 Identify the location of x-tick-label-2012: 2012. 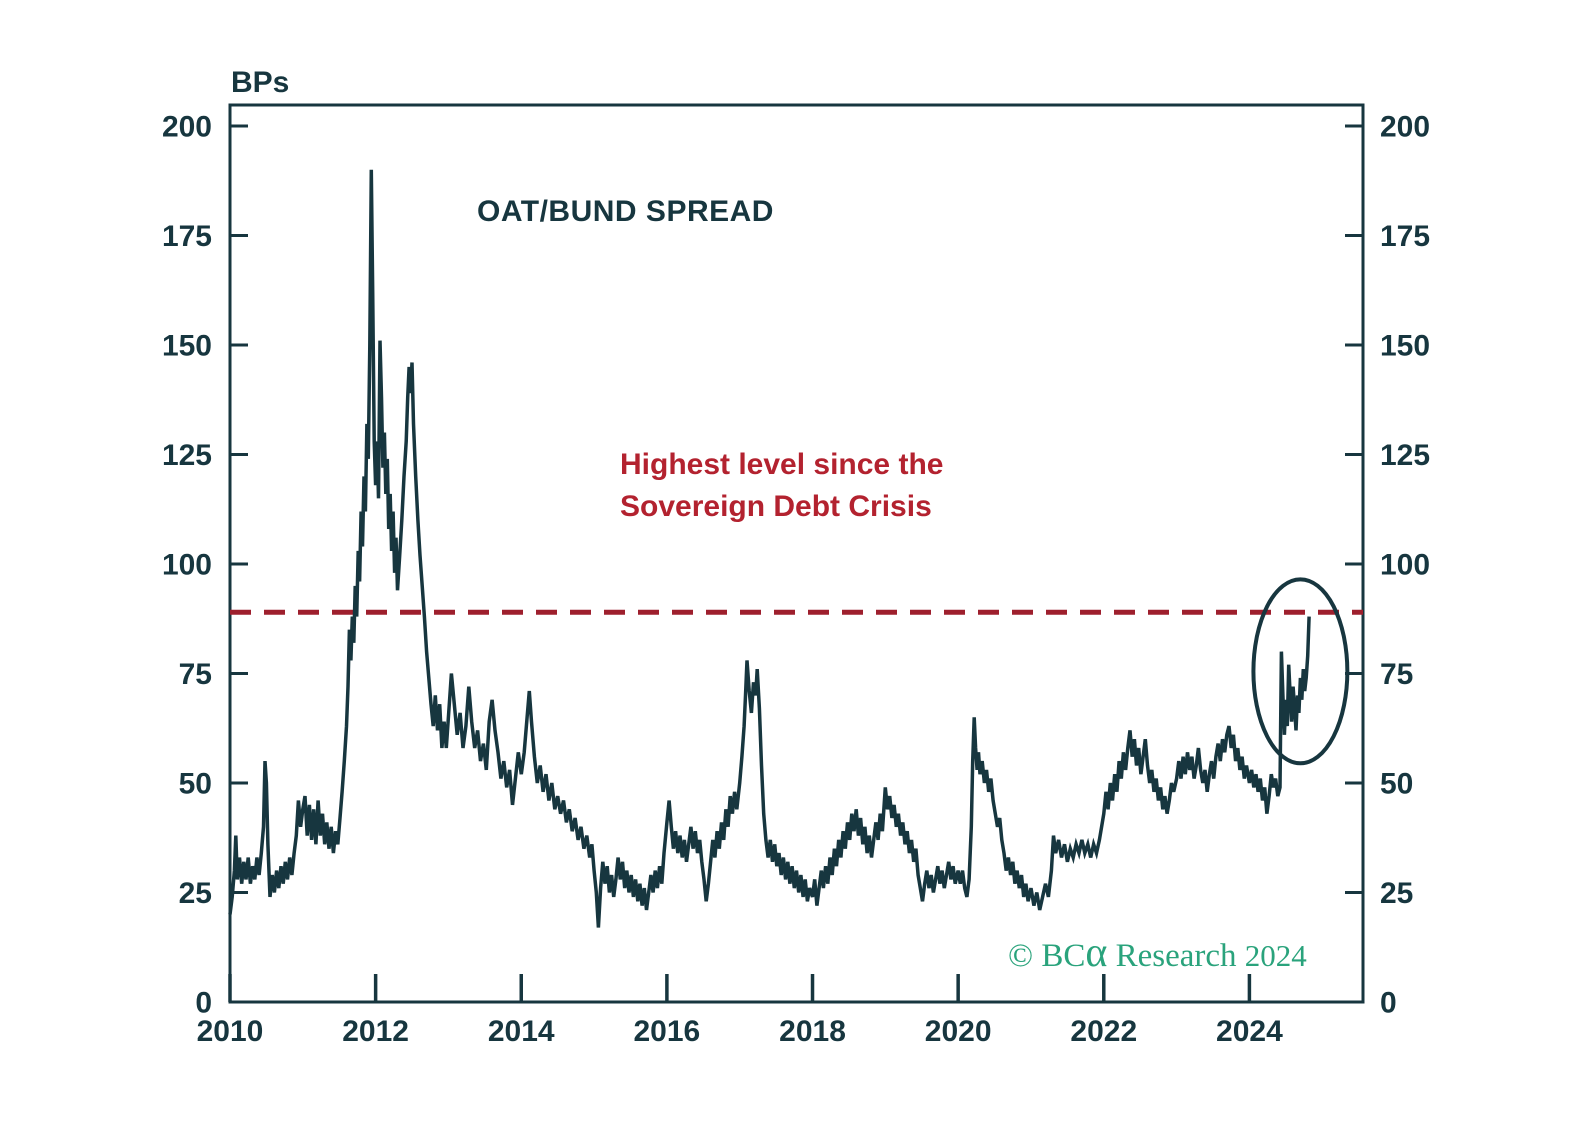
(375, 1031).